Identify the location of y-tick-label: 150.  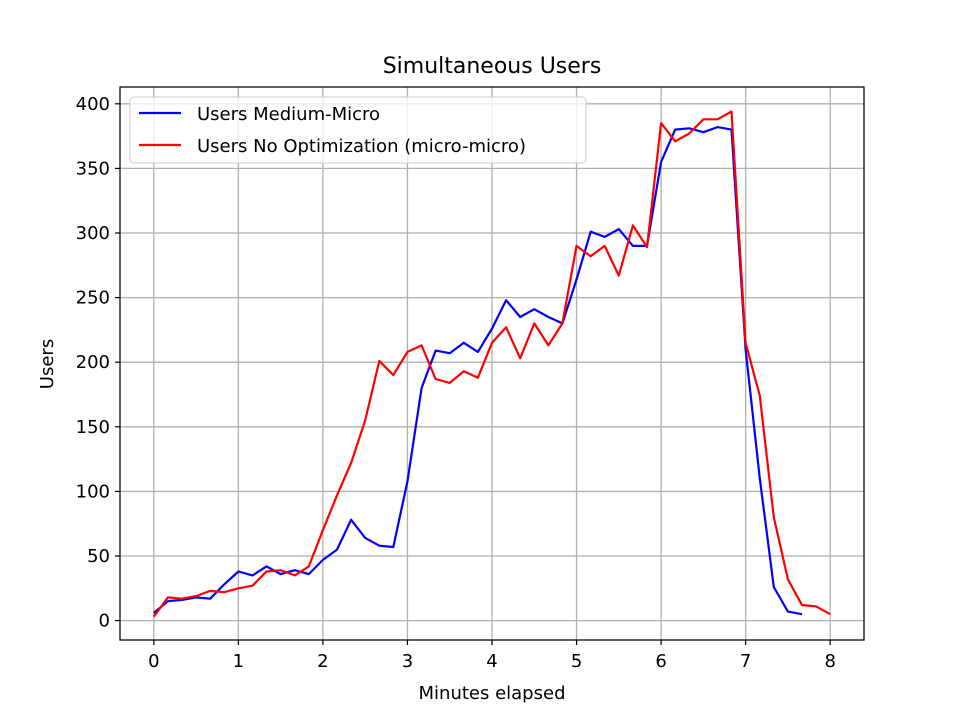
(93, 427).